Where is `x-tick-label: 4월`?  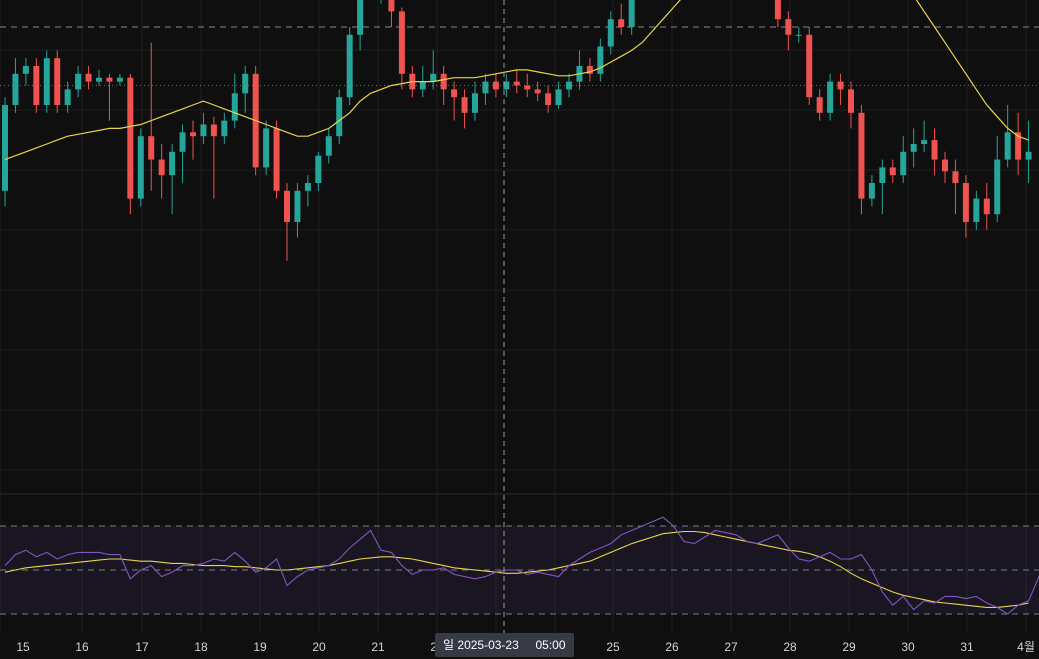
x-tick-label: 4월 is located at coordinates (1026, 647).